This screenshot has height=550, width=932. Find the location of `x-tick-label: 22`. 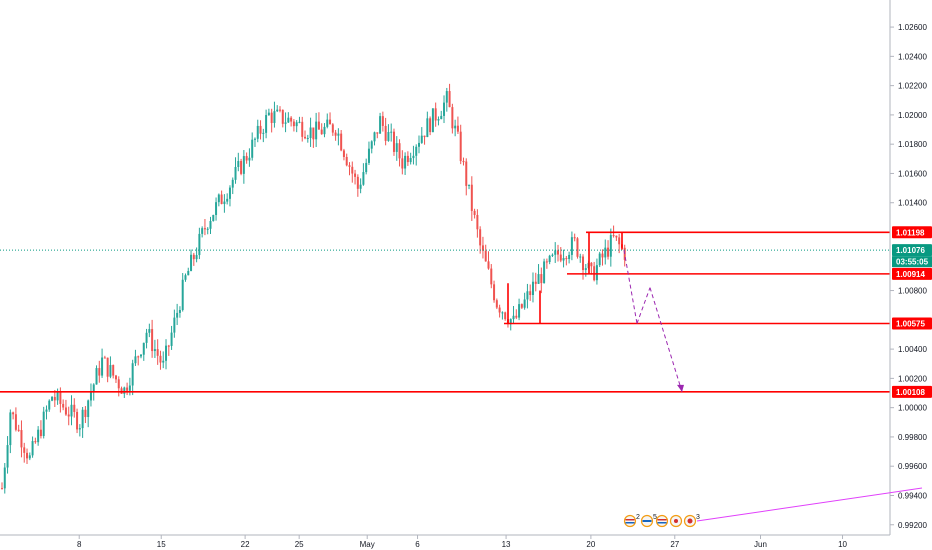

x-tick-label: 22 is located at coordinates (245, 544).